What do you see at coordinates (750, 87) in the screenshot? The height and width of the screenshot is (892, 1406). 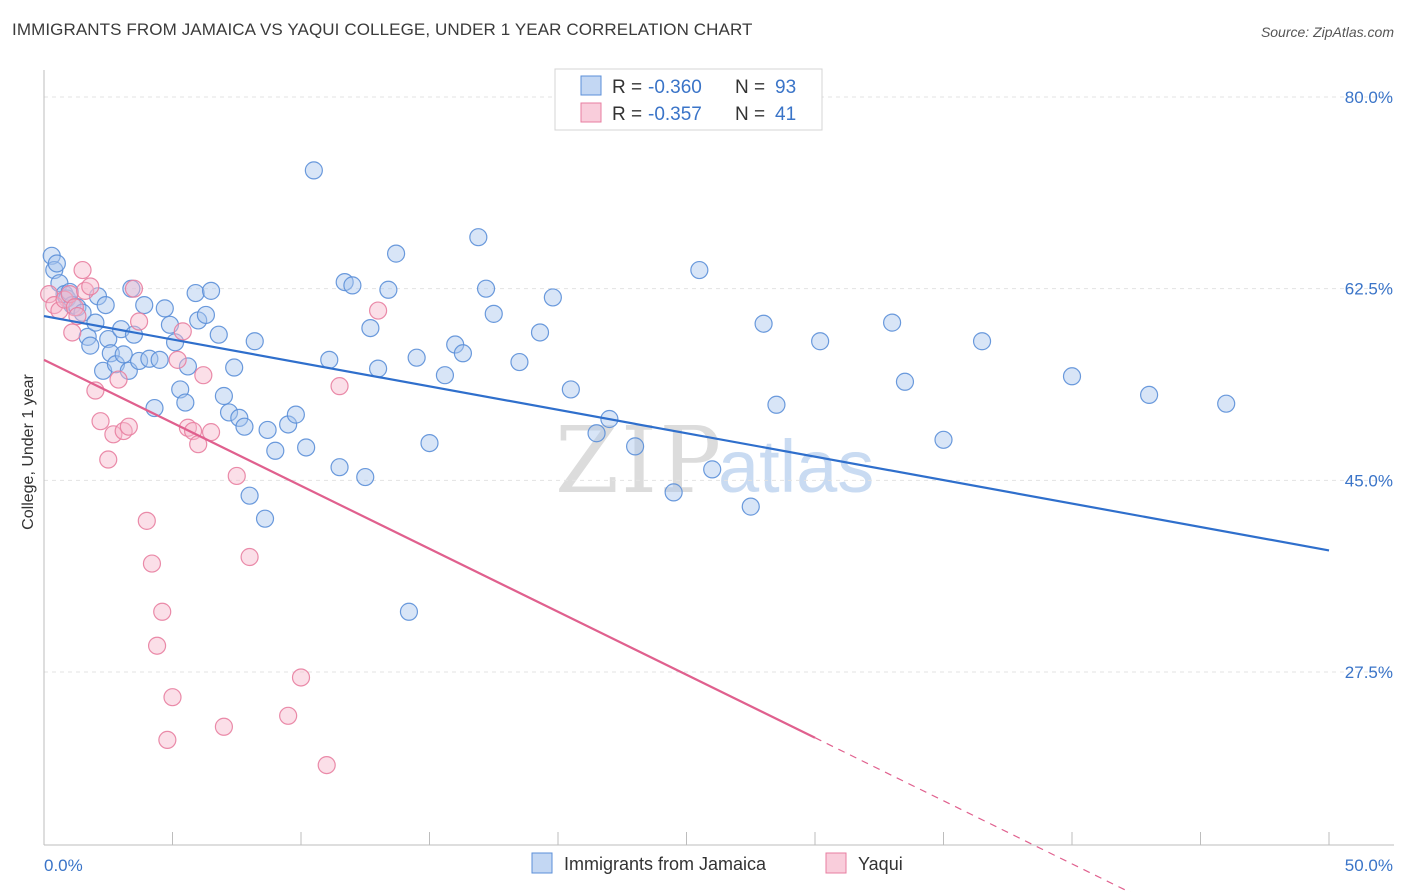 I see `legend-n-label-jamaica: N =` at bounding box center [750, 87].